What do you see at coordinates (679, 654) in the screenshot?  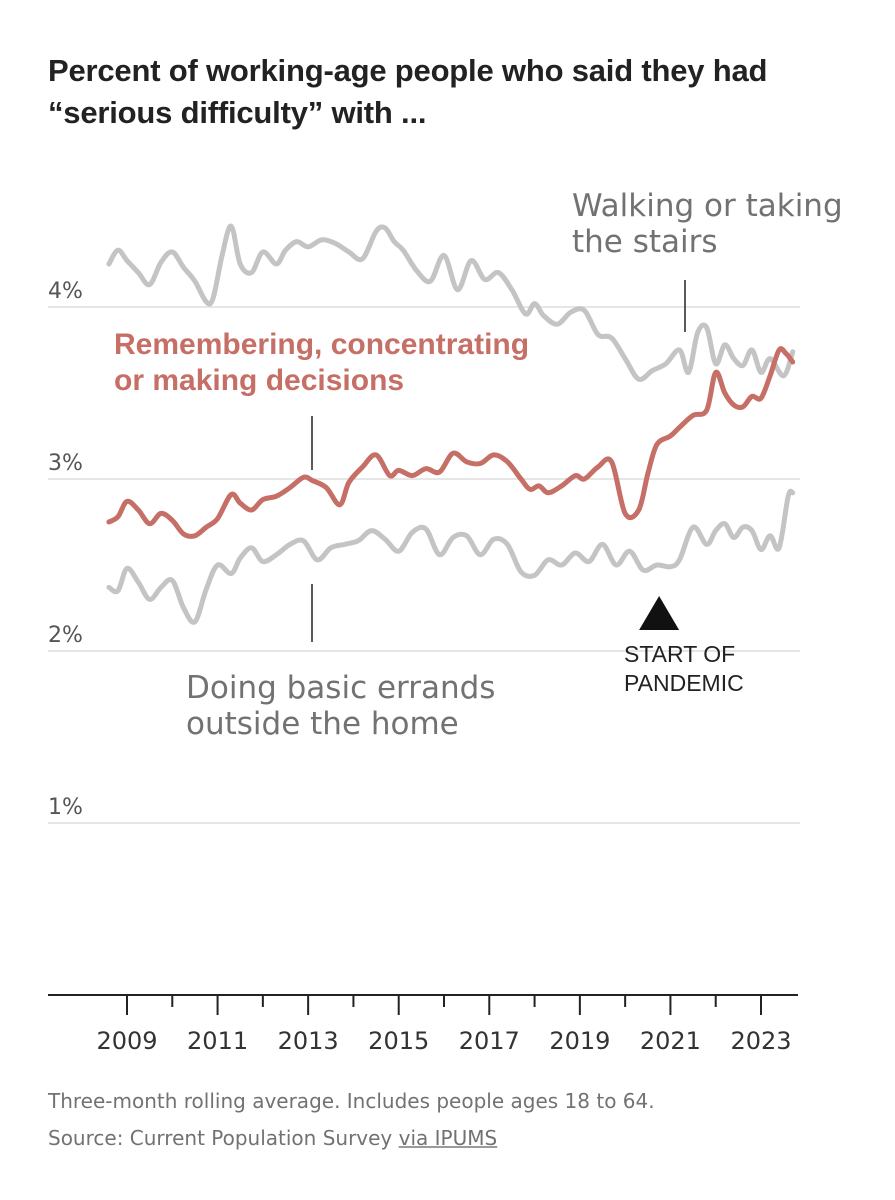 I see `annotation-label: START OF` at bounding box center [679, 654].